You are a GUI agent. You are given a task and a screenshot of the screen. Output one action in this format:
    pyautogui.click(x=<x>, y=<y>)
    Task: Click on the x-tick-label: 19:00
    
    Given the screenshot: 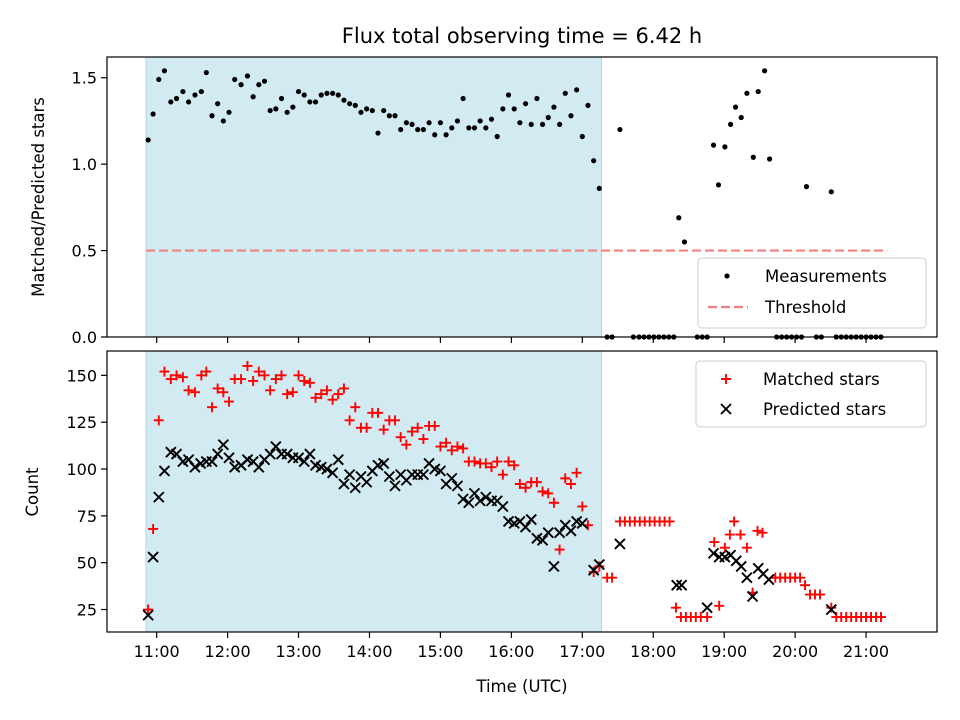 What is the action you would take?
    pyautogui.click(x=724, y=651)
    